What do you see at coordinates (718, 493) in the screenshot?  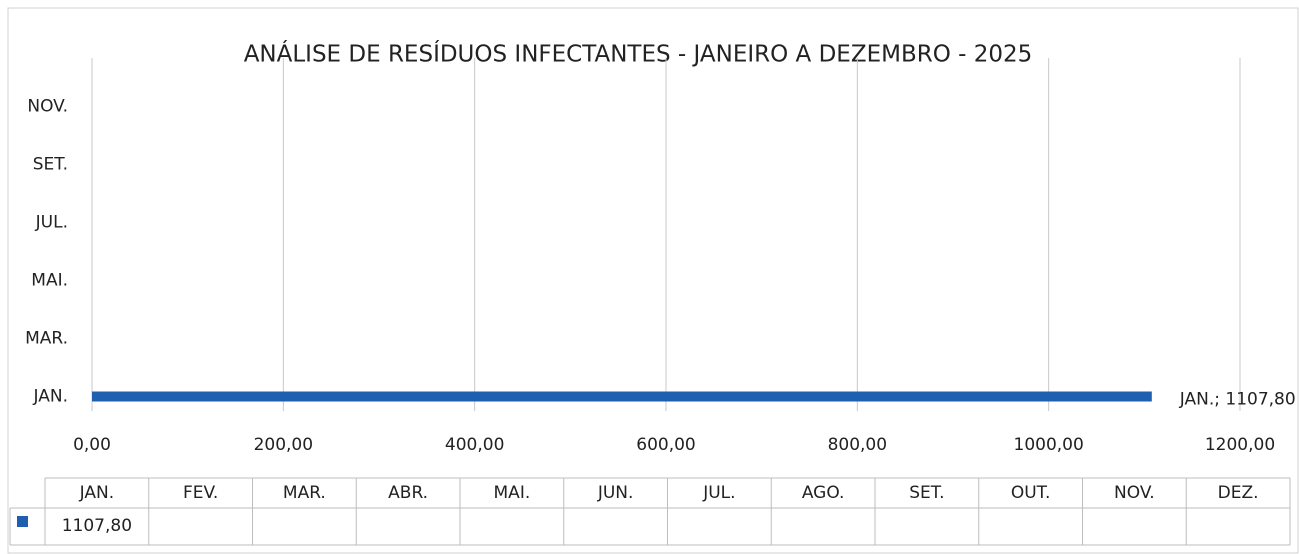 I see `table-header: JUL.` at bounding box center [718, 493].